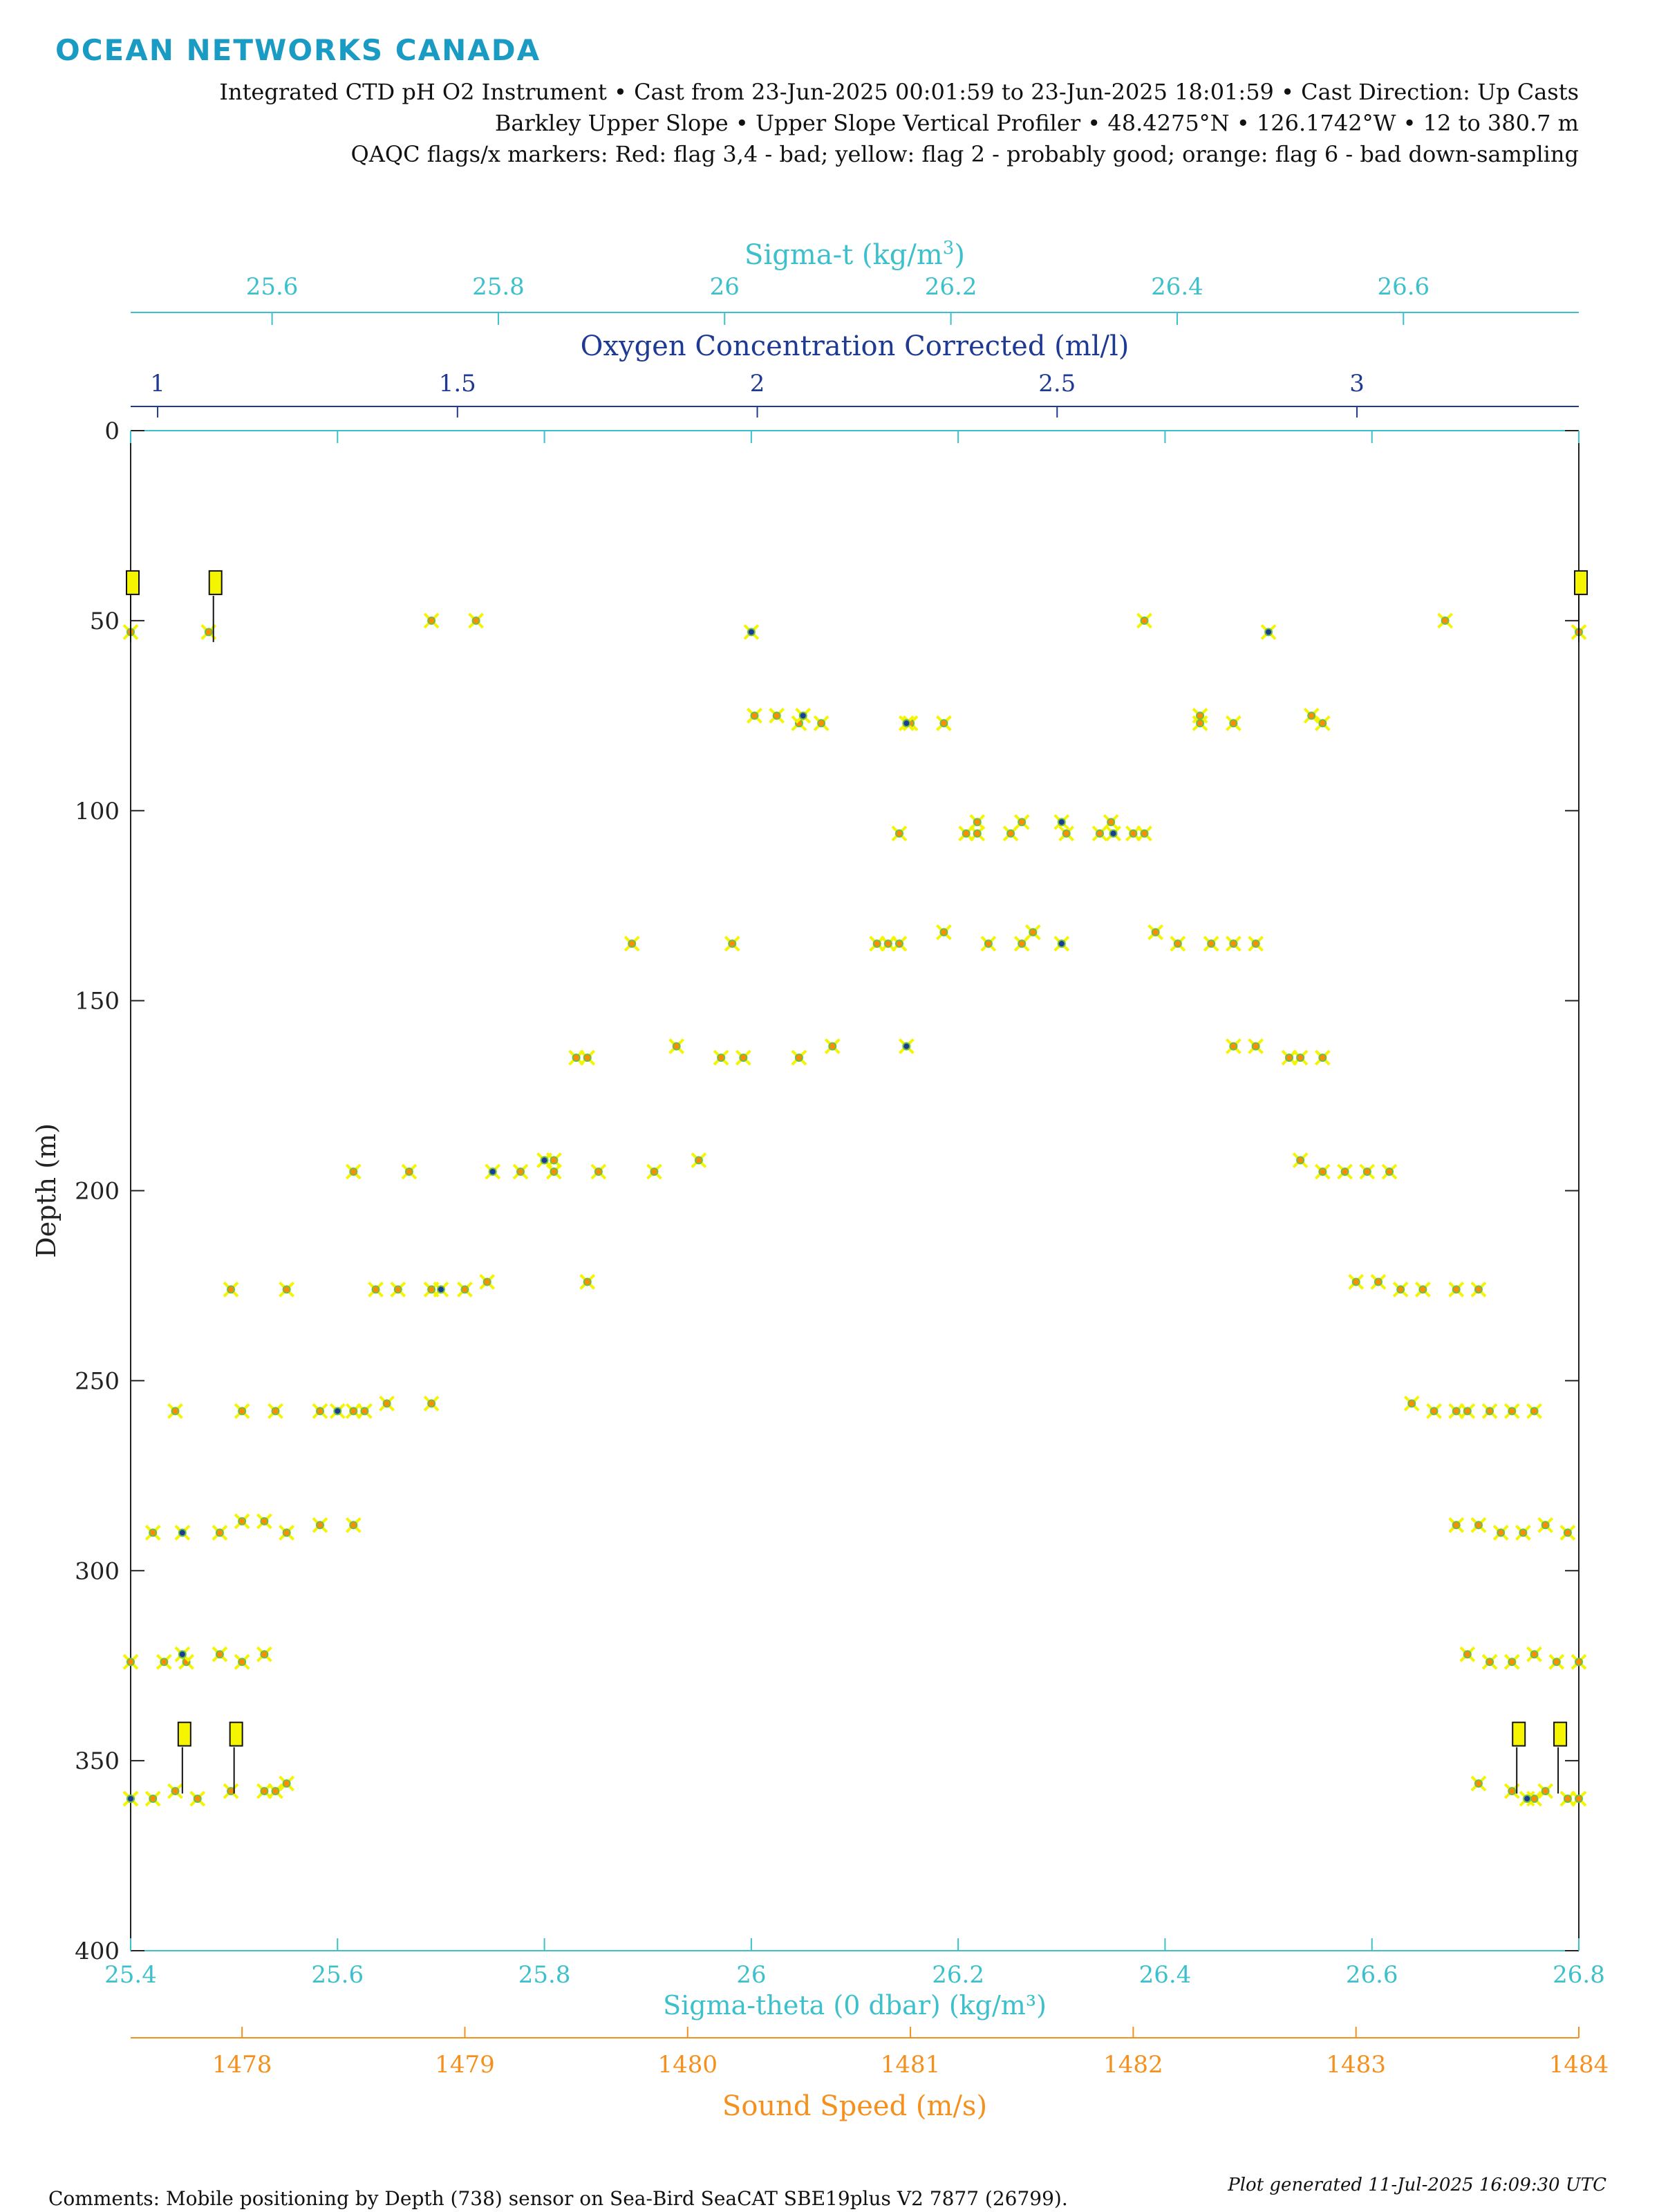  Describe the element at coordinates (855, 2005) in the screenshot. I see `sigma-theta-axis-label: Sigma-theta (0 dbar) (kg/m³)` at that location.